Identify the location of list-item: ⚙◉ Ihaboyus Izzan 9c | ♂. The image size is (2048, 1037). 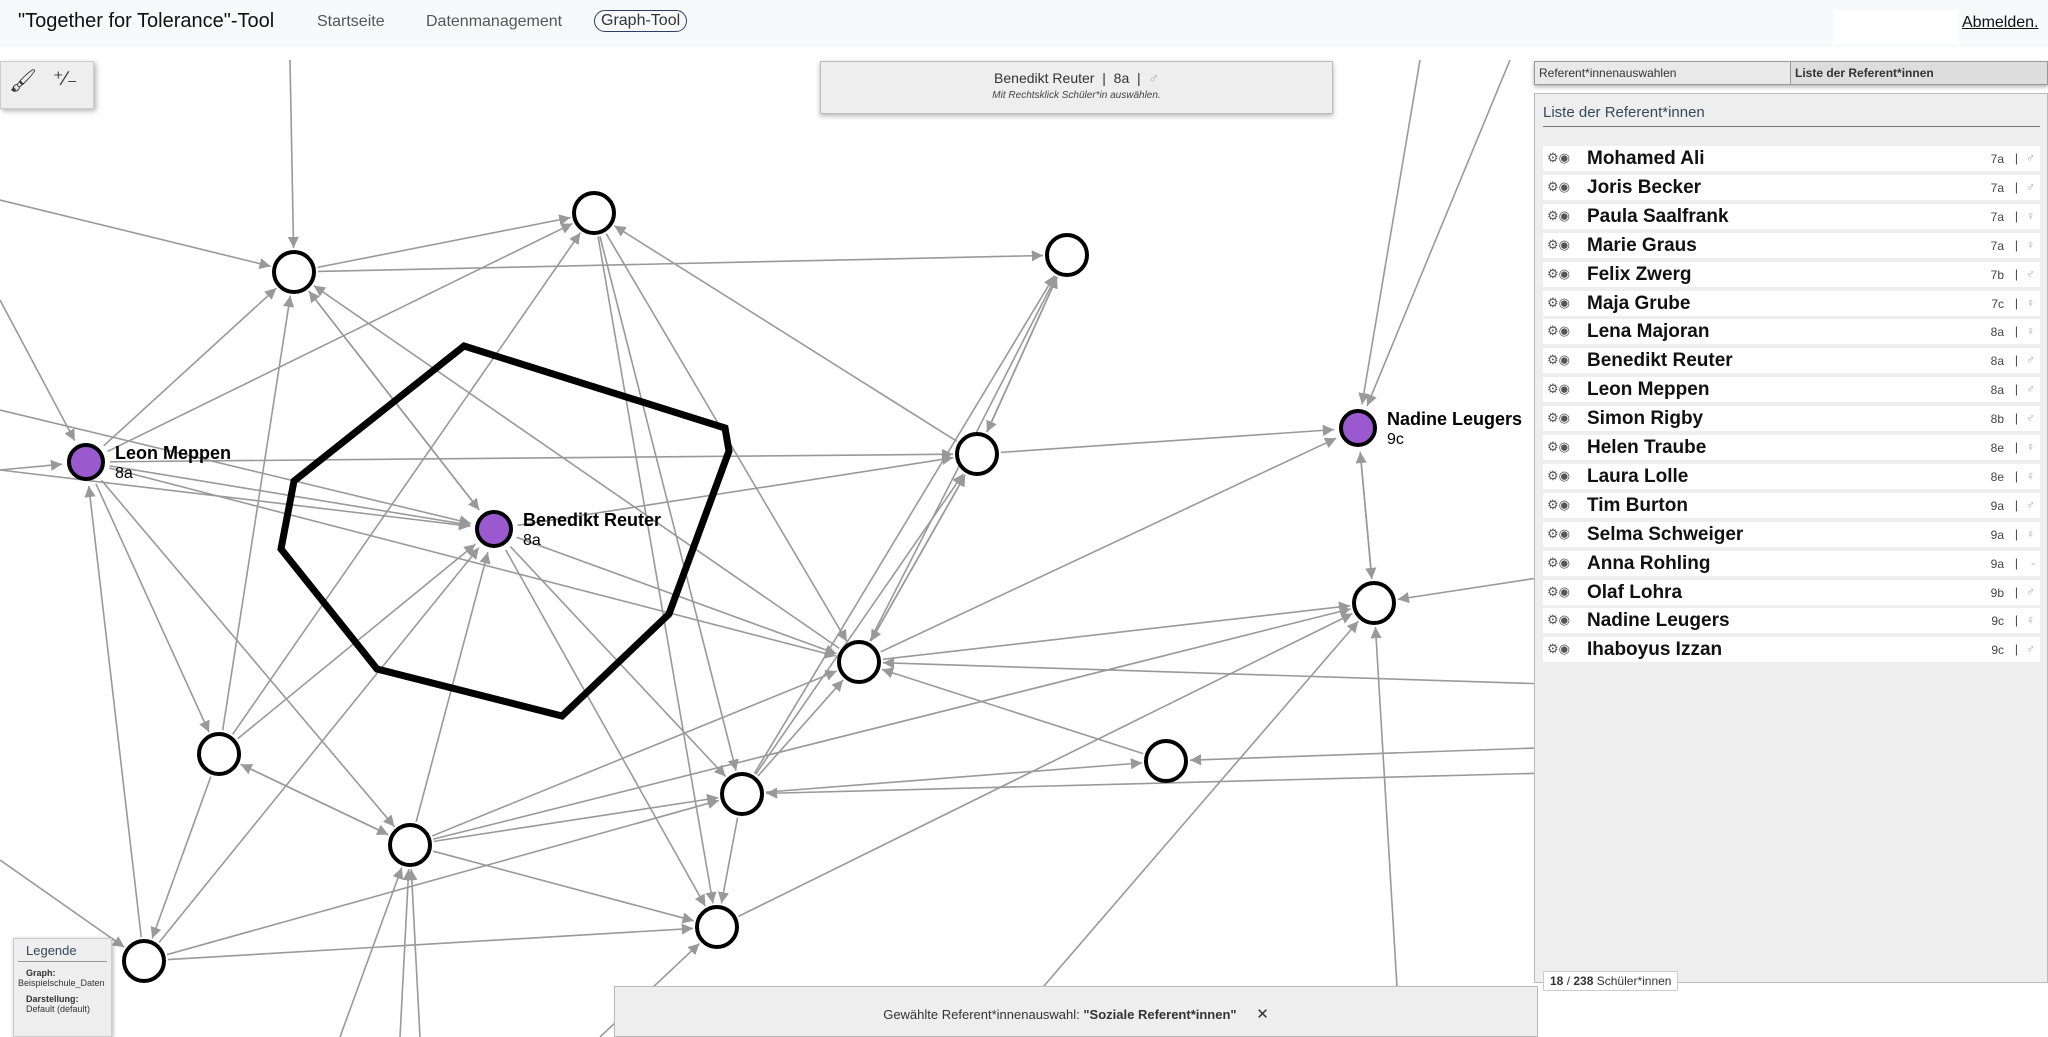
(1791, 650).